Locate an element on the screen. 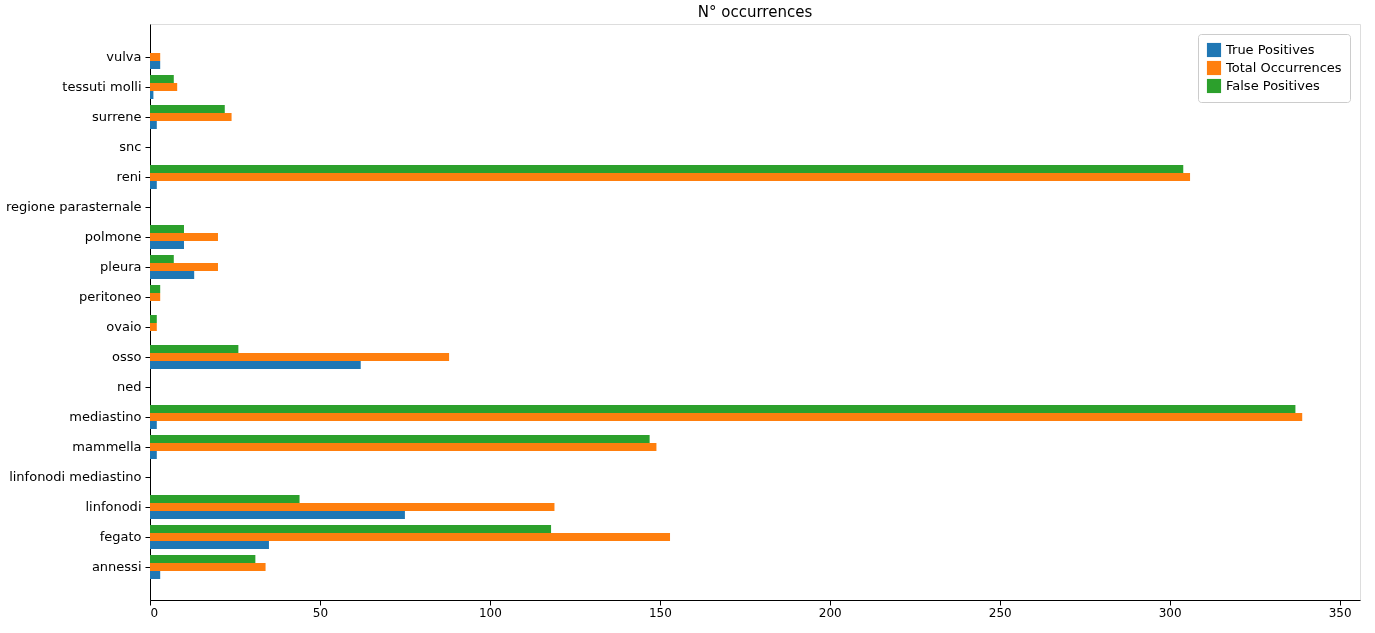 The width and height of the screenshot is (1375, 633). y-tick-label: ovaio is located at coordinates (124, 326).